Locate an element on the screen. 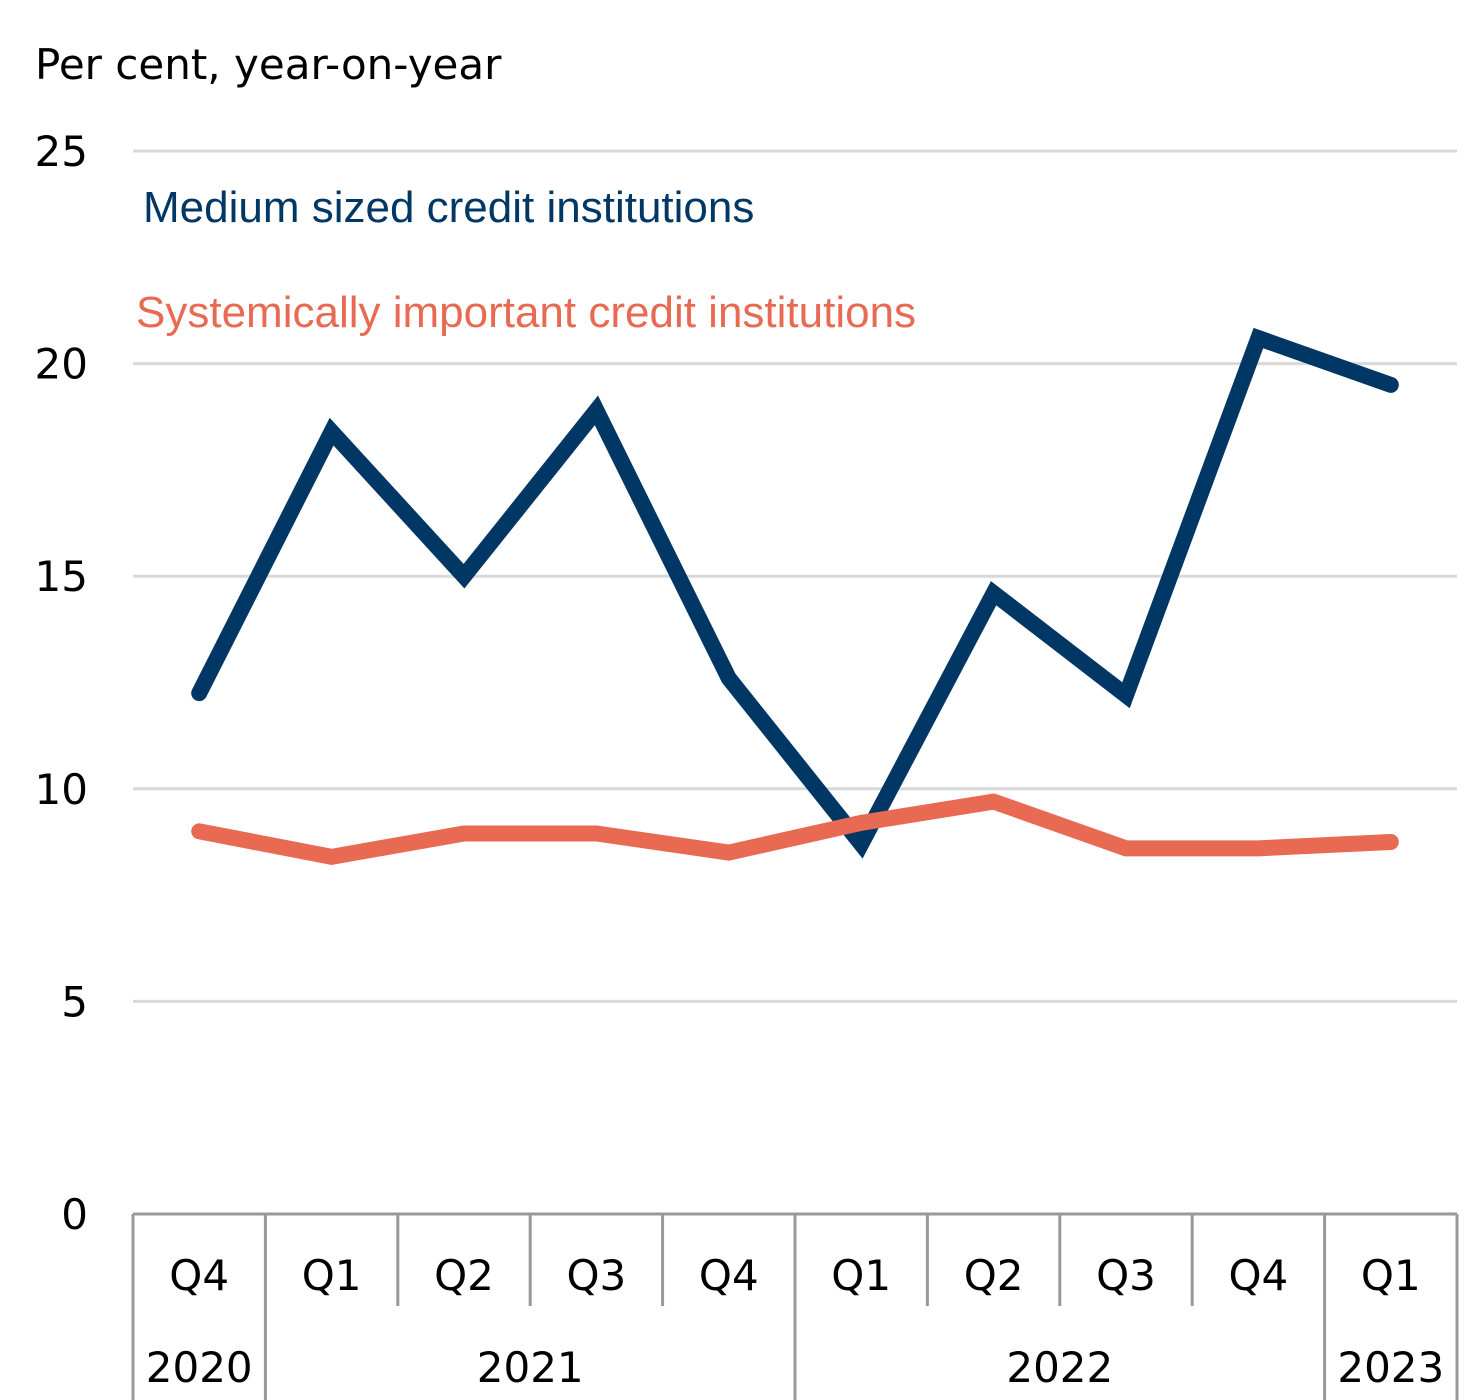 The image size is (1466, 1400). series-line-systemically-important is located at coordinates (795, 829).